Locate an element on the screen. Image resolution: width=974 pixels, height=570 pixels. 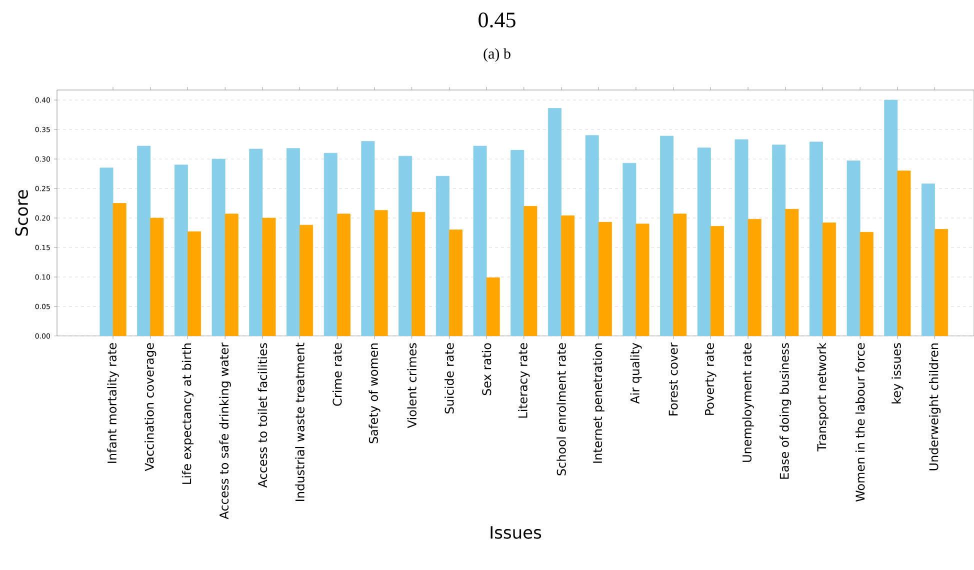
x-tick-label: Forest cover is located at coordinates (673, 379).